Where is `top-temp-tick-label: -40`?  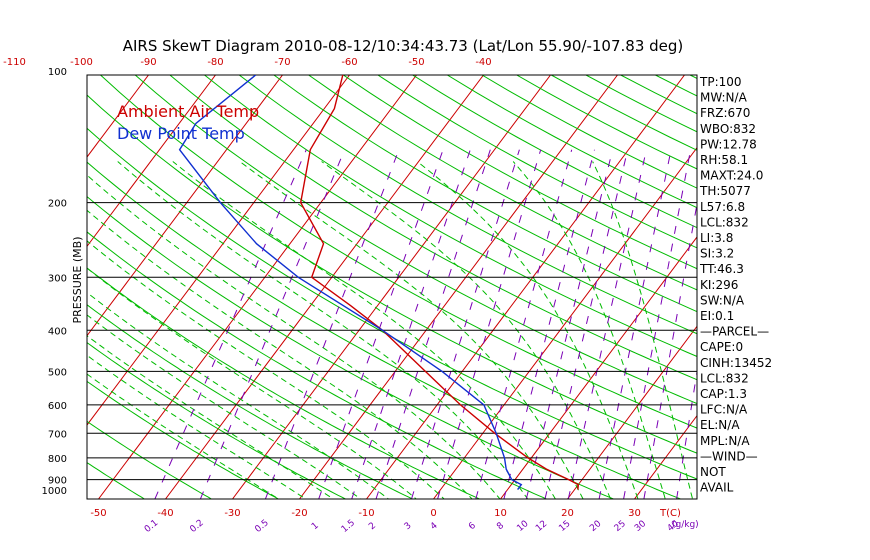 top-temp-tick-label: -40 is located at coordinates (483, 62).